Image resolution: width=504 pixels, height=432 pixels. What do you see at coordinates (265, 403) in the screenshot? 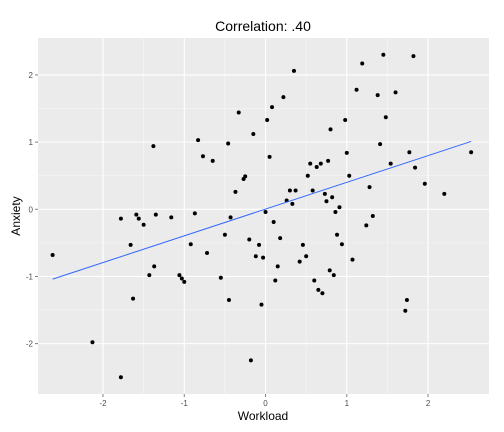
I see `x-tick-label: 0` at bounding box center [265, 403].